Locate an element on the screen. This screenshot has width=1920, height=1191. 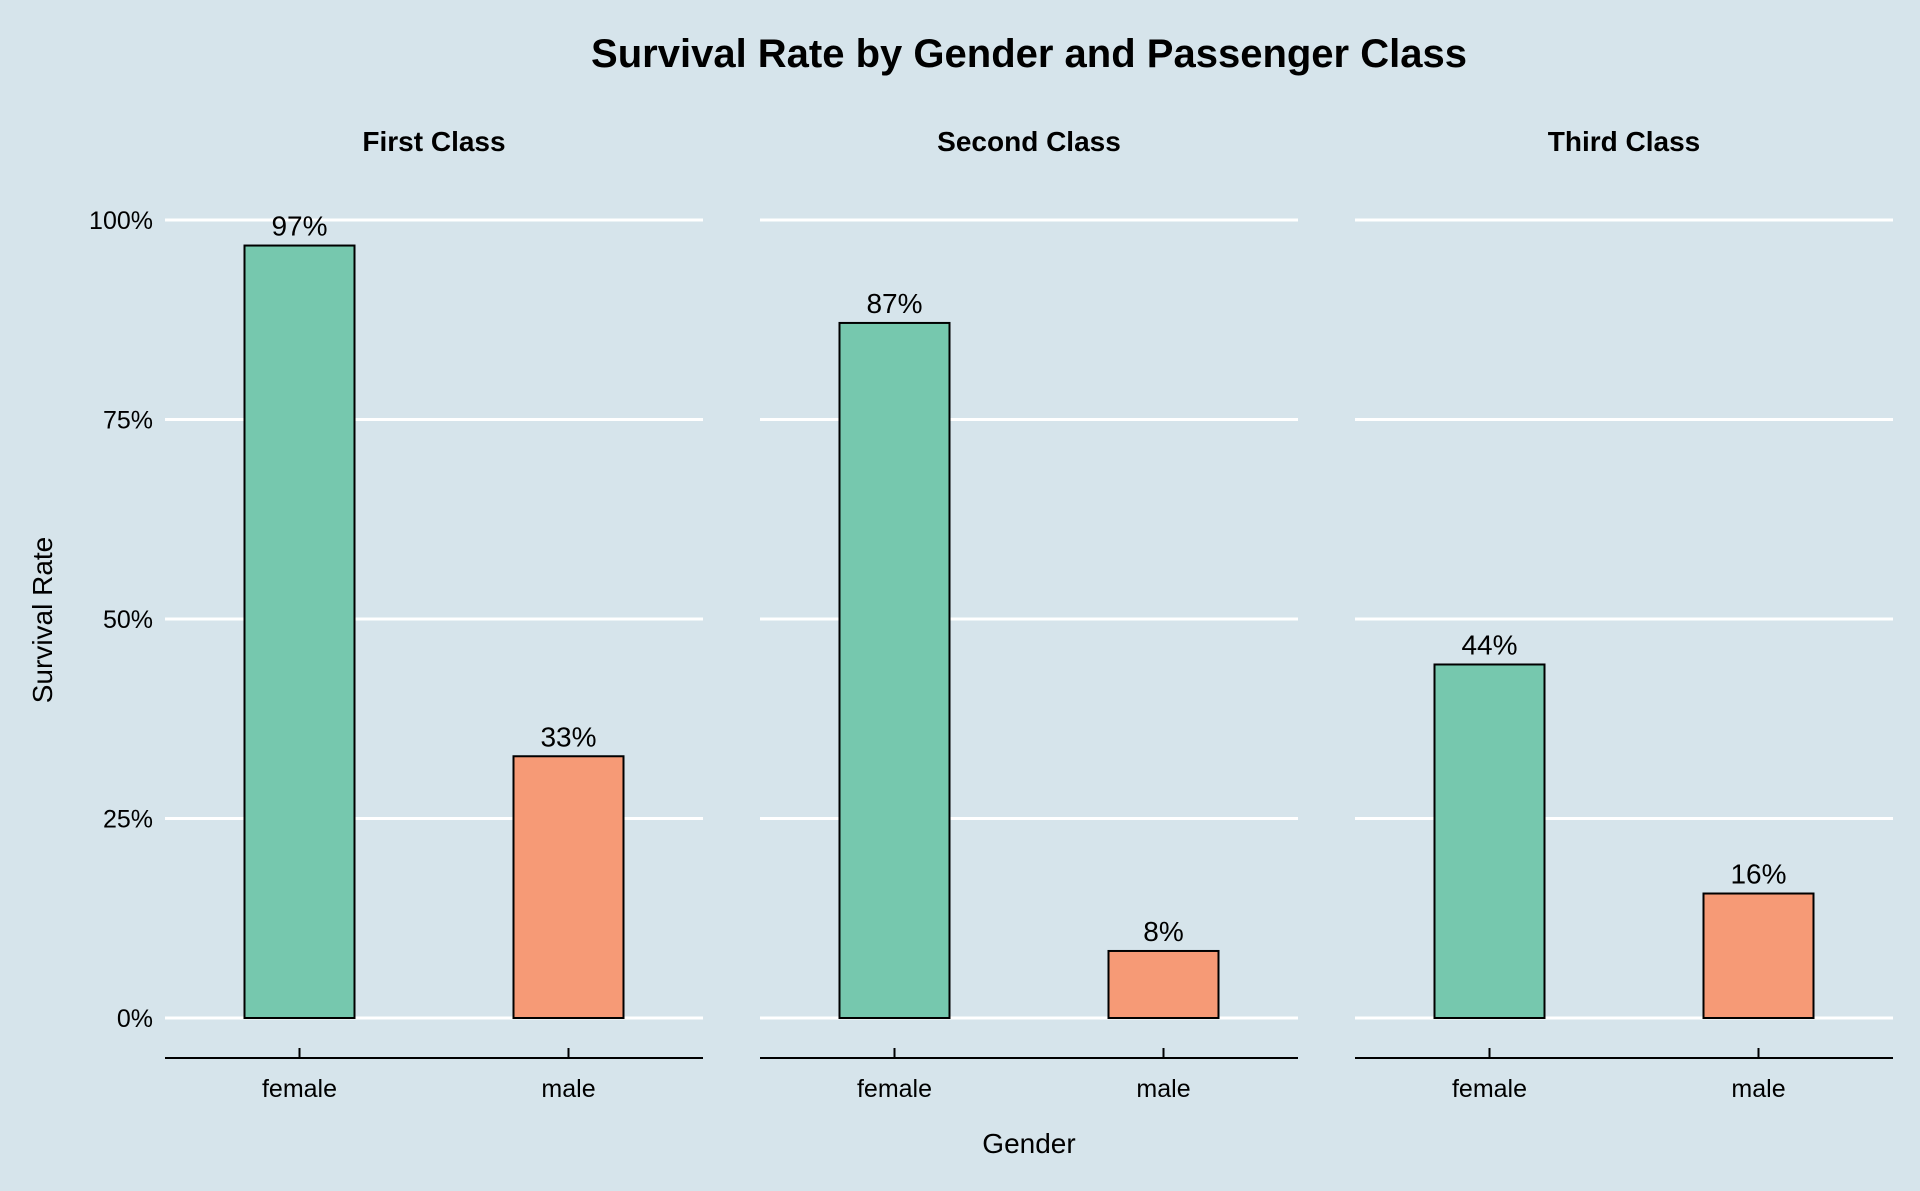
y-tick-label: 25% is located at coordinates (128, 820).